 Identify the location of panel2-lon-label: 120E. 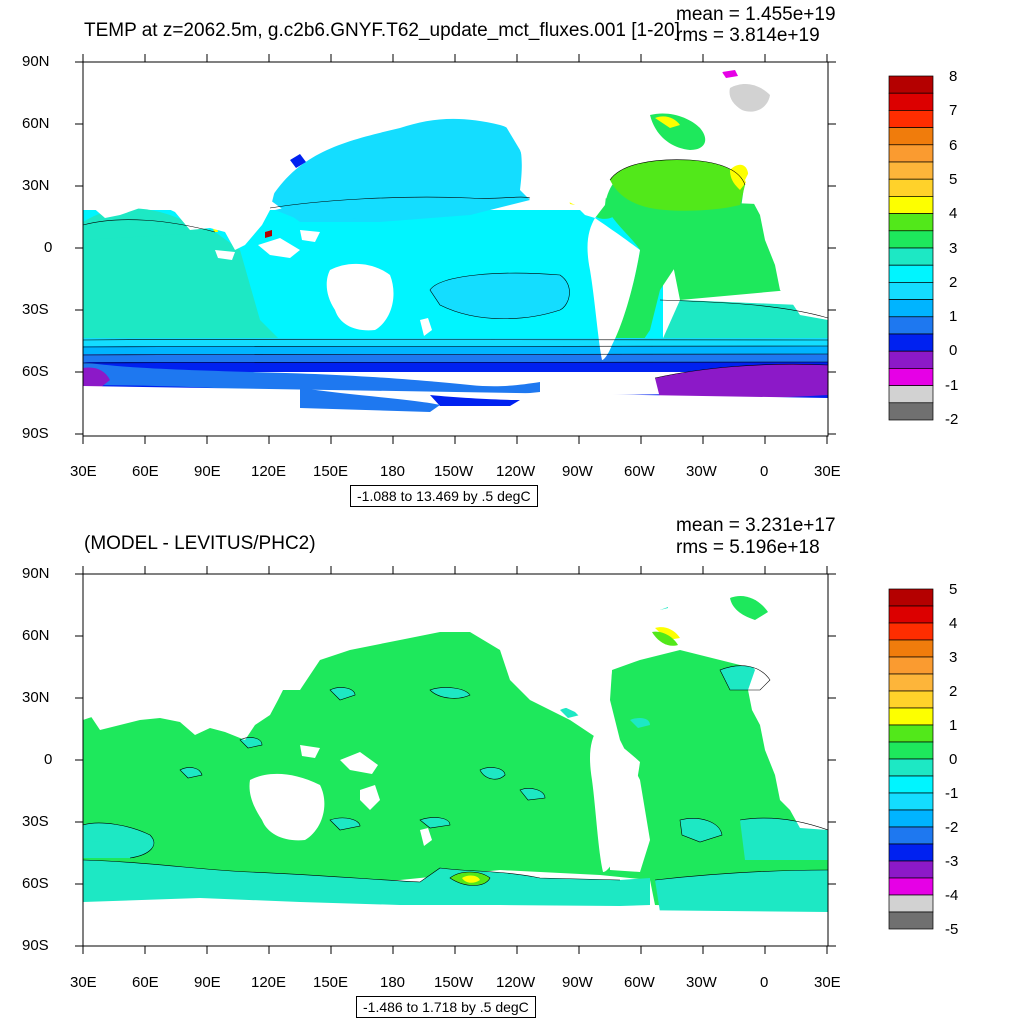
(269, 982).